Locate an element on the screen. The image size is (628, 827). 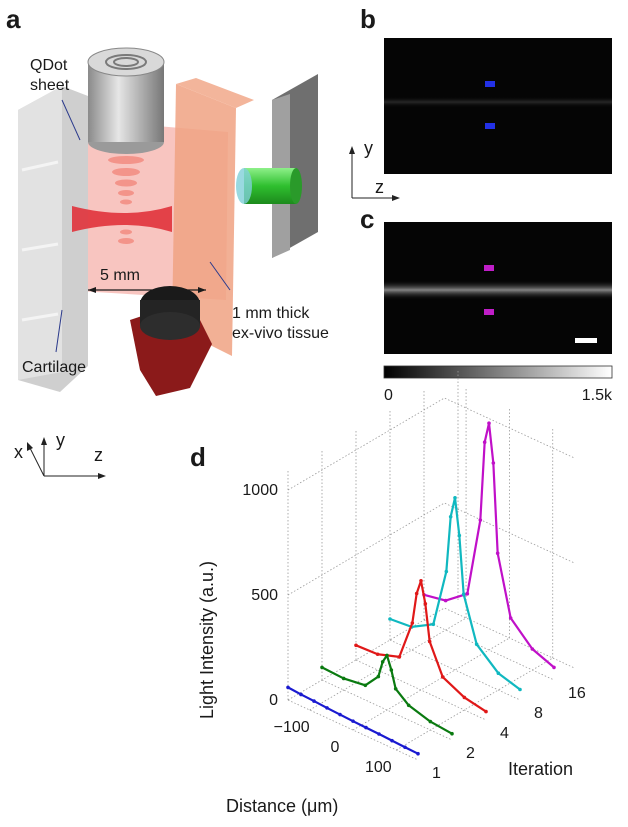
light-sheet-beam is located at coordinates (122, 219).